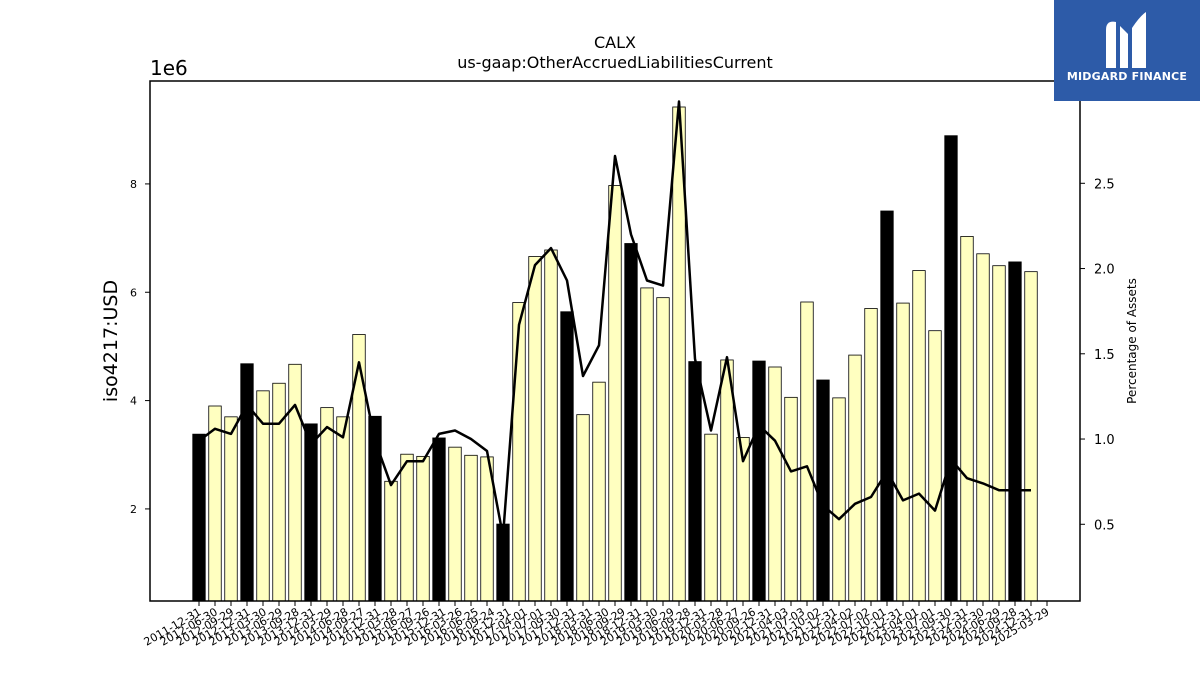 Image resolution: width=1200 pixels, height=675 pixels. Describe the element at coordinates (1104, 355) in the screenshot. I see `y2-tick-label-1.5: 1.5` at that location.